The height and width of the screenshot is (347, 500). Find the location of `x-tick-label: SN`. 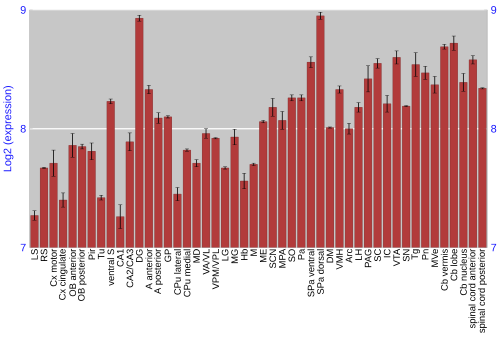

x-tick-label: SN is located at coordinates (406, 256).